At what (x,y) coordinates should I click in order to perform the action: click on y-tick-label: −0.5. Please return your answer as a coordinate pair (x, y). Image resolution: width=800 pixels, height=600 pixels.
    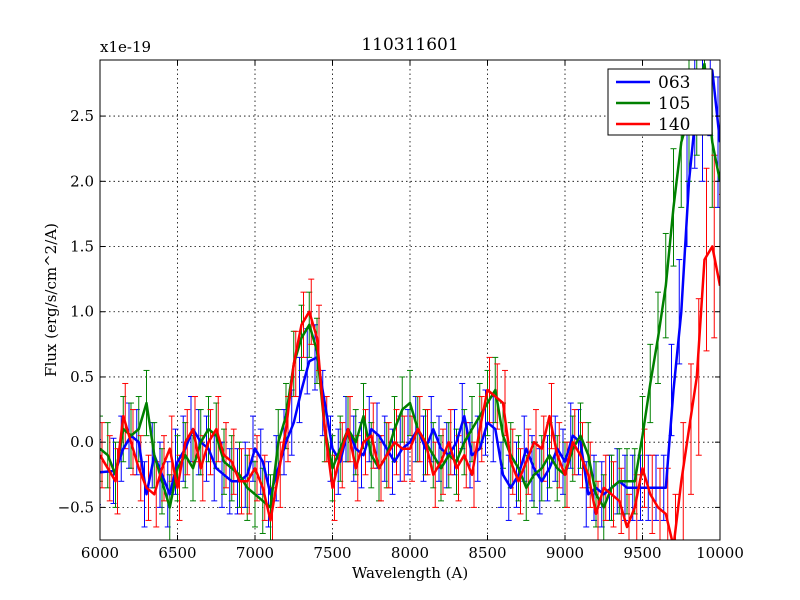
    Looking at the image, I should click on (76, 507).